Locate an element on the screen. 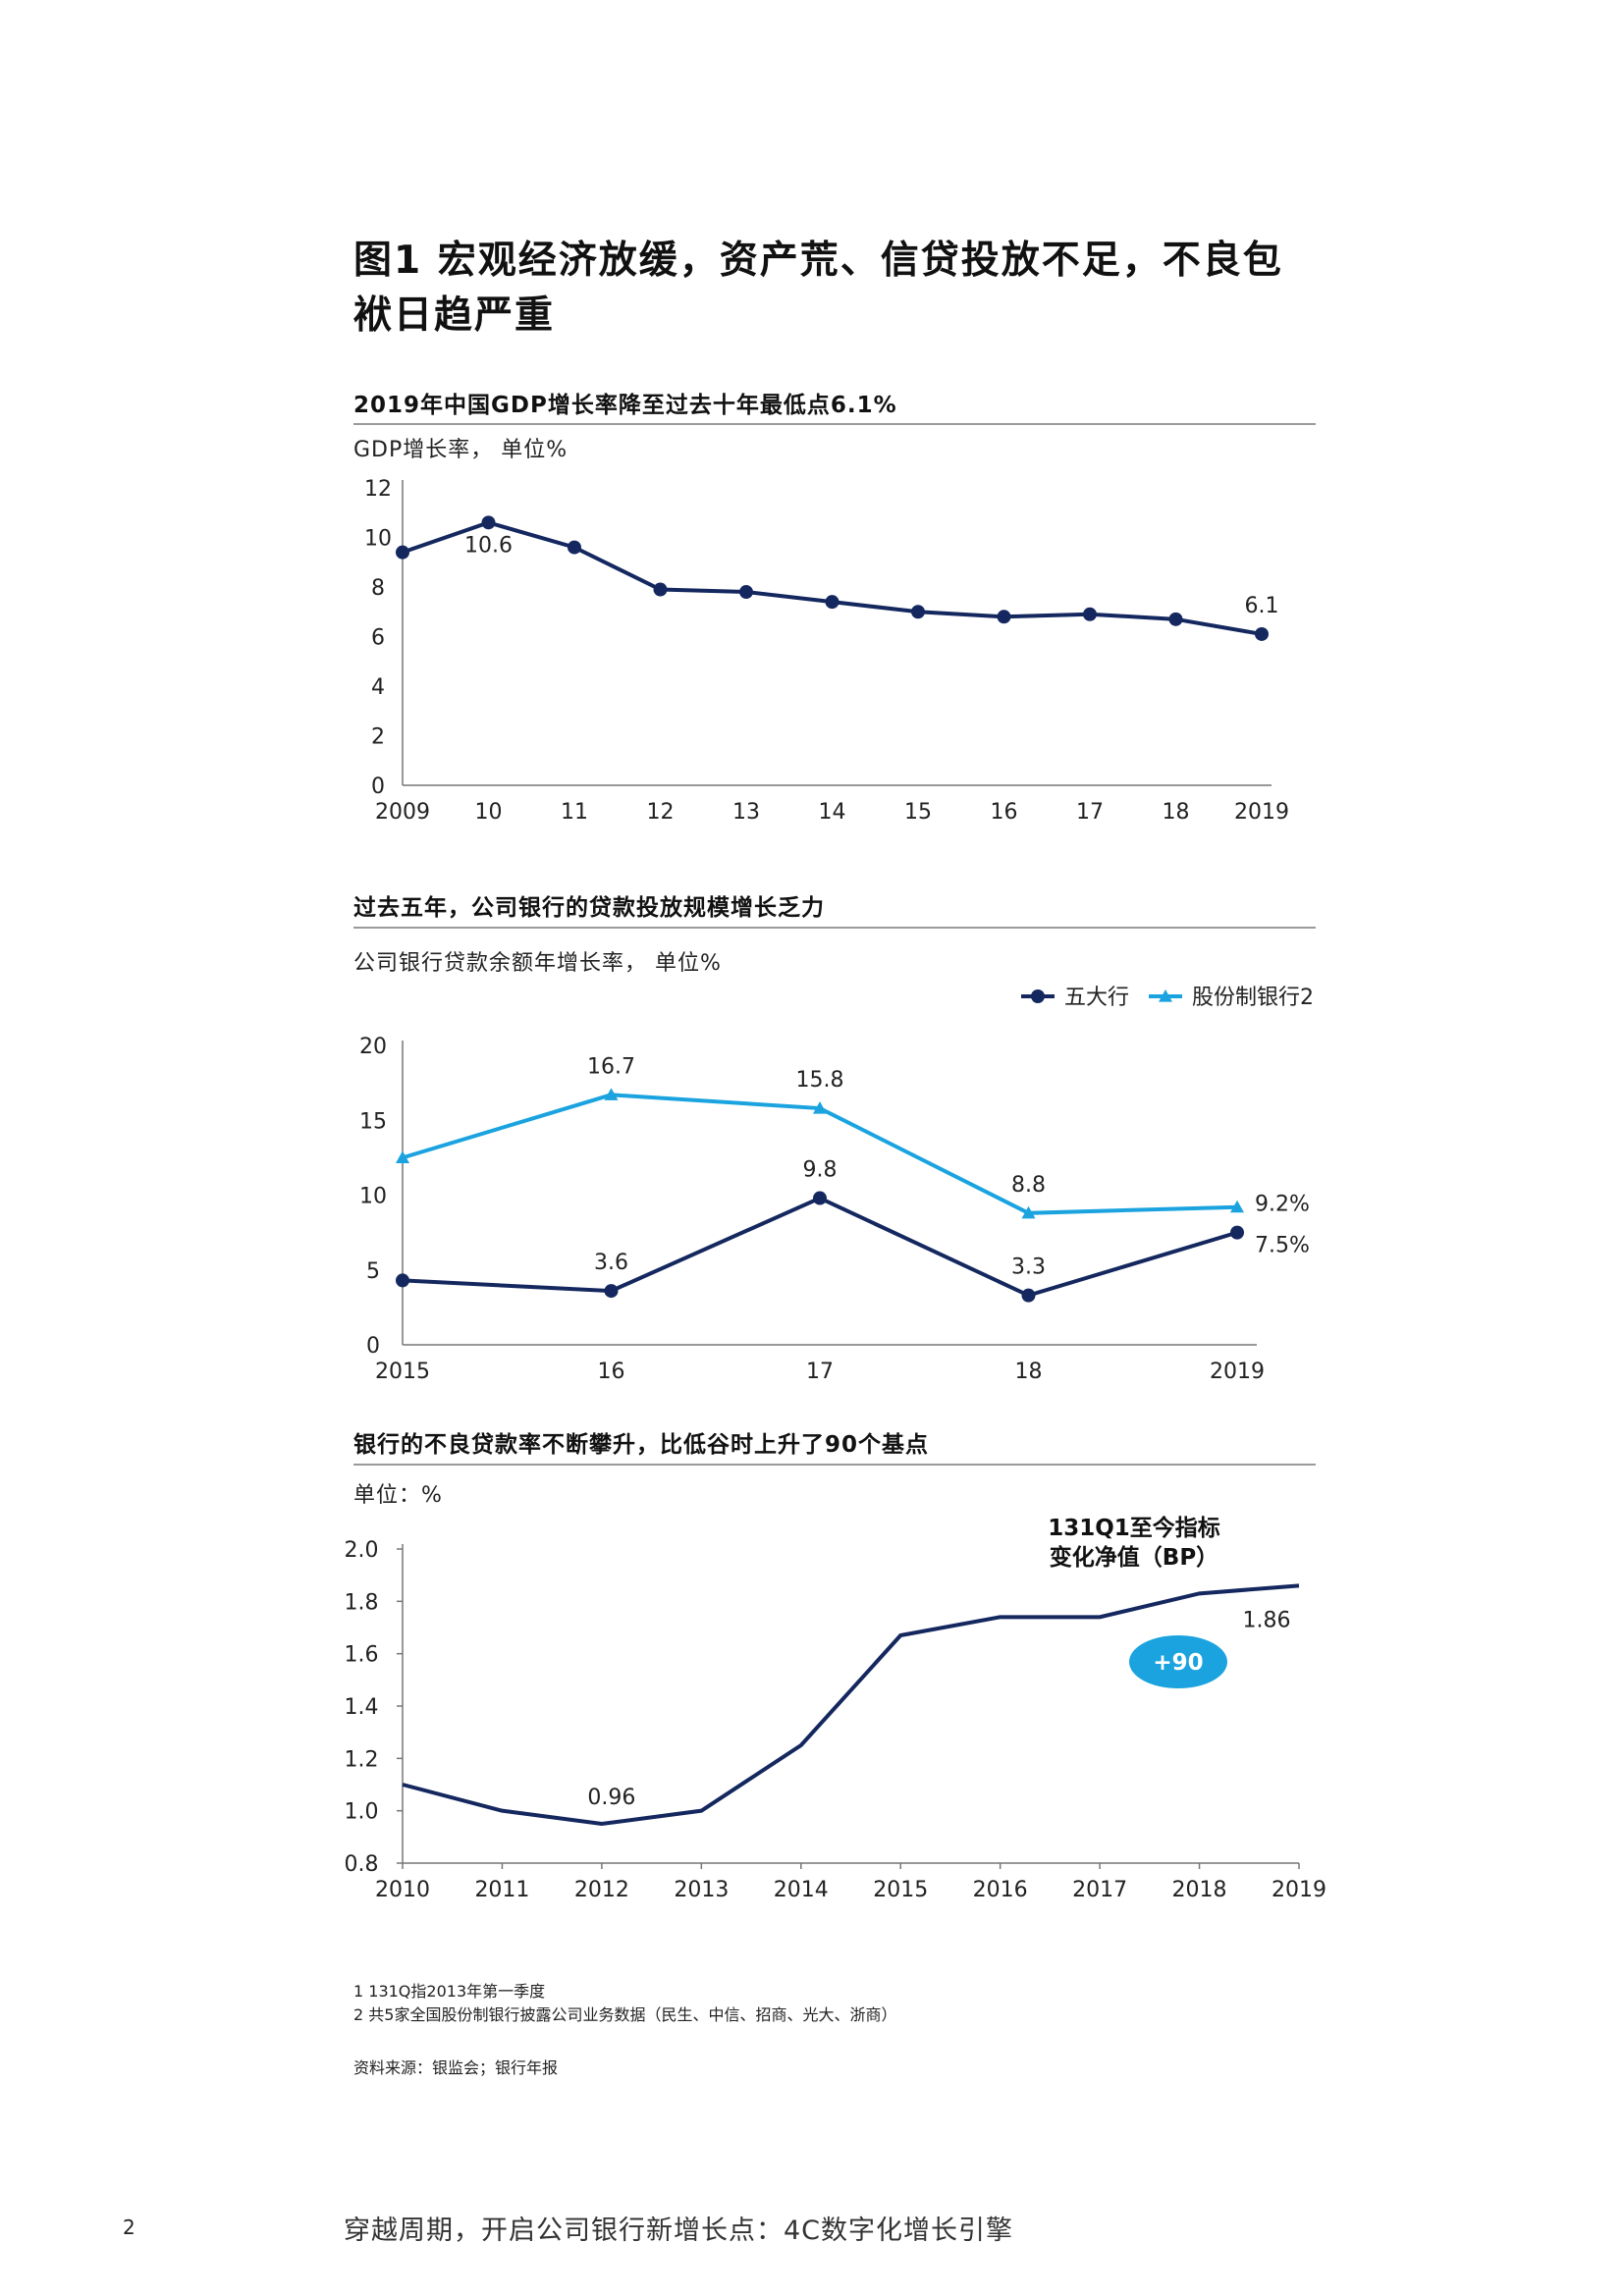  x-tick-label: 15 is located at coordinates (918, 812).